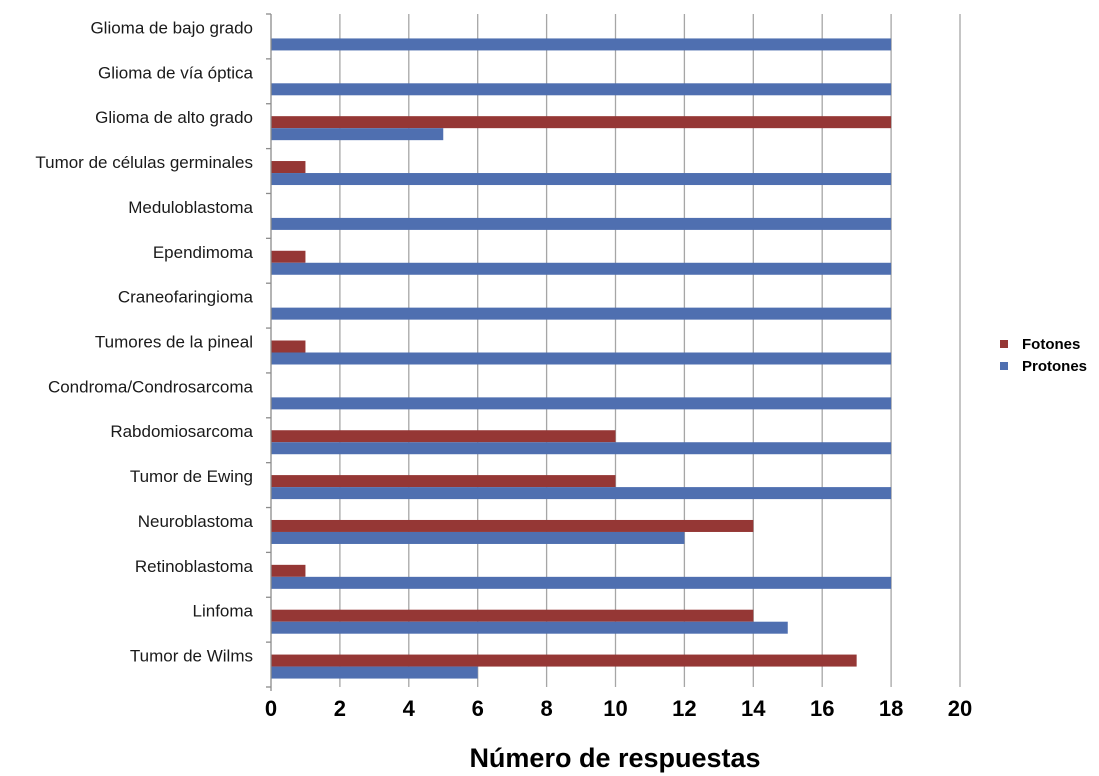 The width and height of the screenshot is (1099, 776). What do you see at coordinates (181, 431) in the screenshot?
I see `category-label: Rabdomiosarcoma` at bounding box center [181, 431].